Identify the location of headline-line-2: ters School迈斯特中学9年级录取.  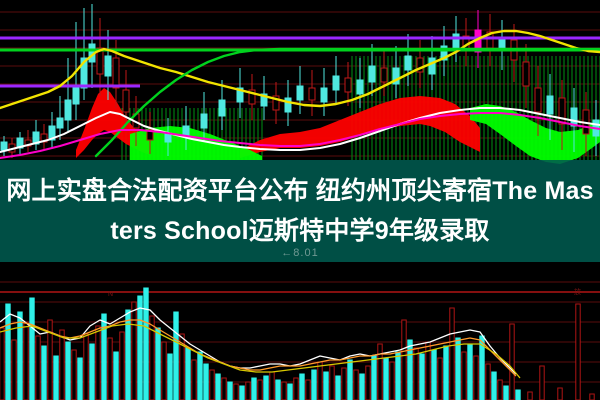
(300, 231).